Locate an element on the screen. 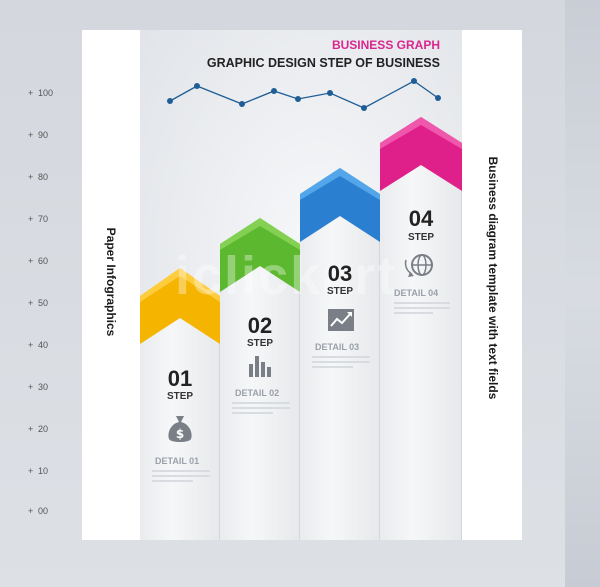  business-graph-title: BUSINESS GRAPH is located at coordinates (385, 45).